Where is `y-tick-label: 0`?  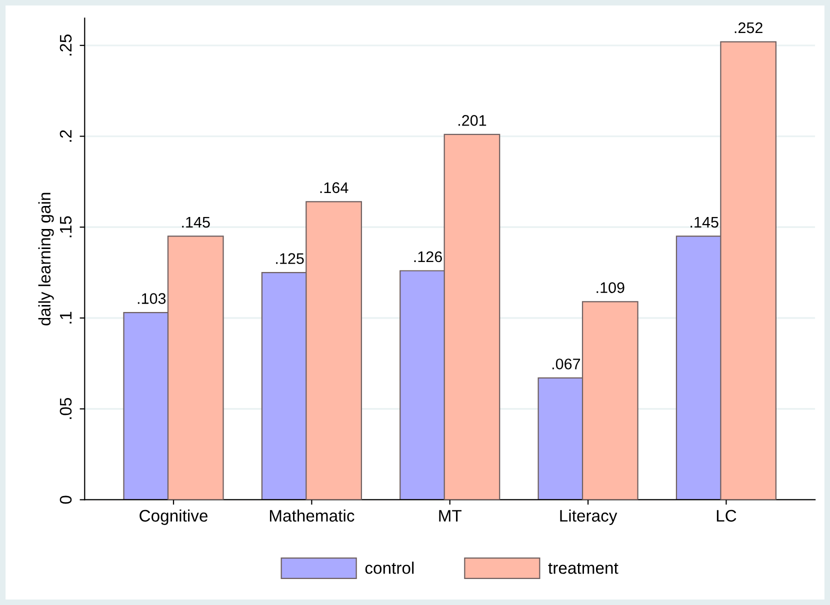
y-tick-label: 0 is located at coordinates (66, 500).